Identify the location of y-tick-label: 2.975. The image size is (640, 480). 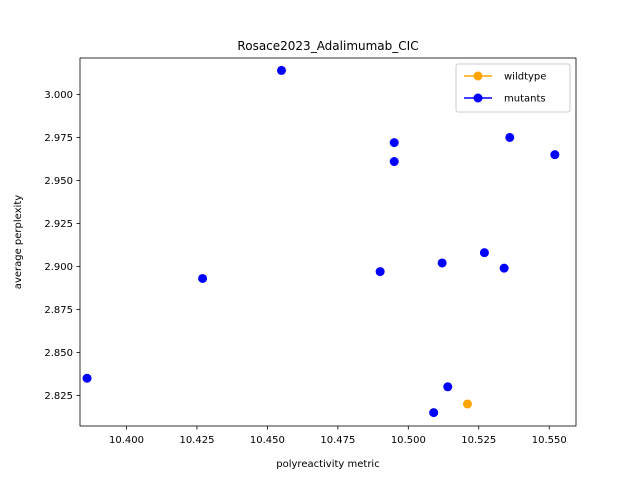
(58, 138).